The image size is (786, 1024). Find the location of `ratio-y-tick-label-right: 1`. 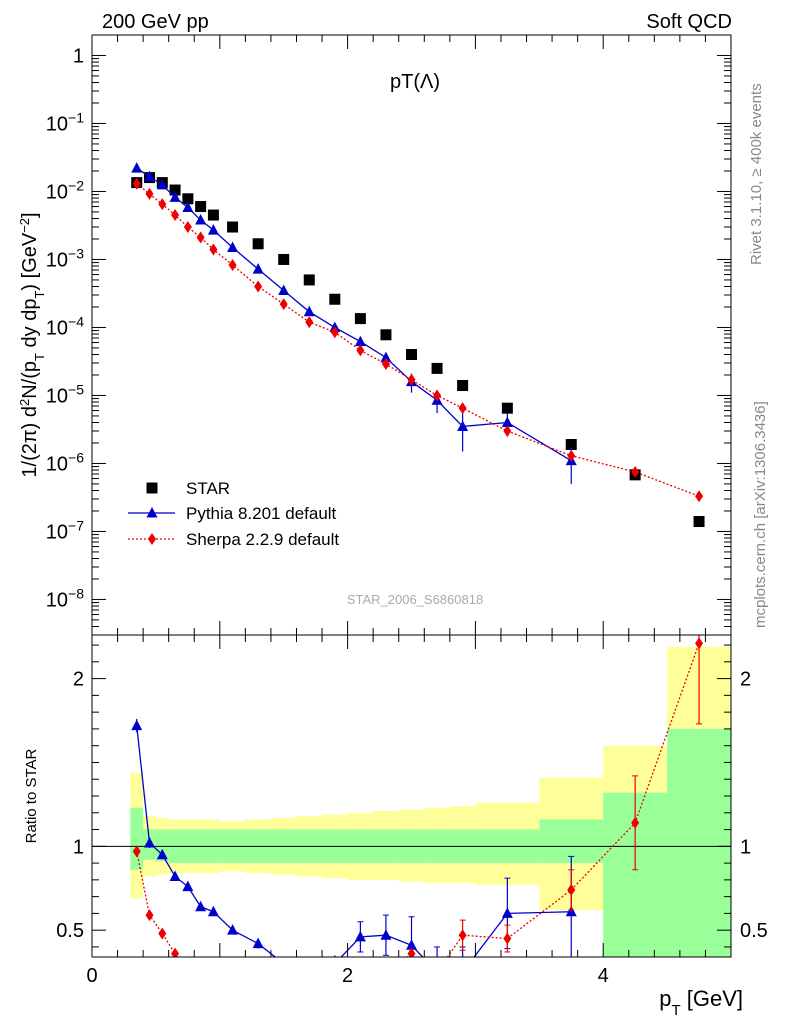

ratio-y-tick-label-right: 1 is located at coordinates (745, 847).